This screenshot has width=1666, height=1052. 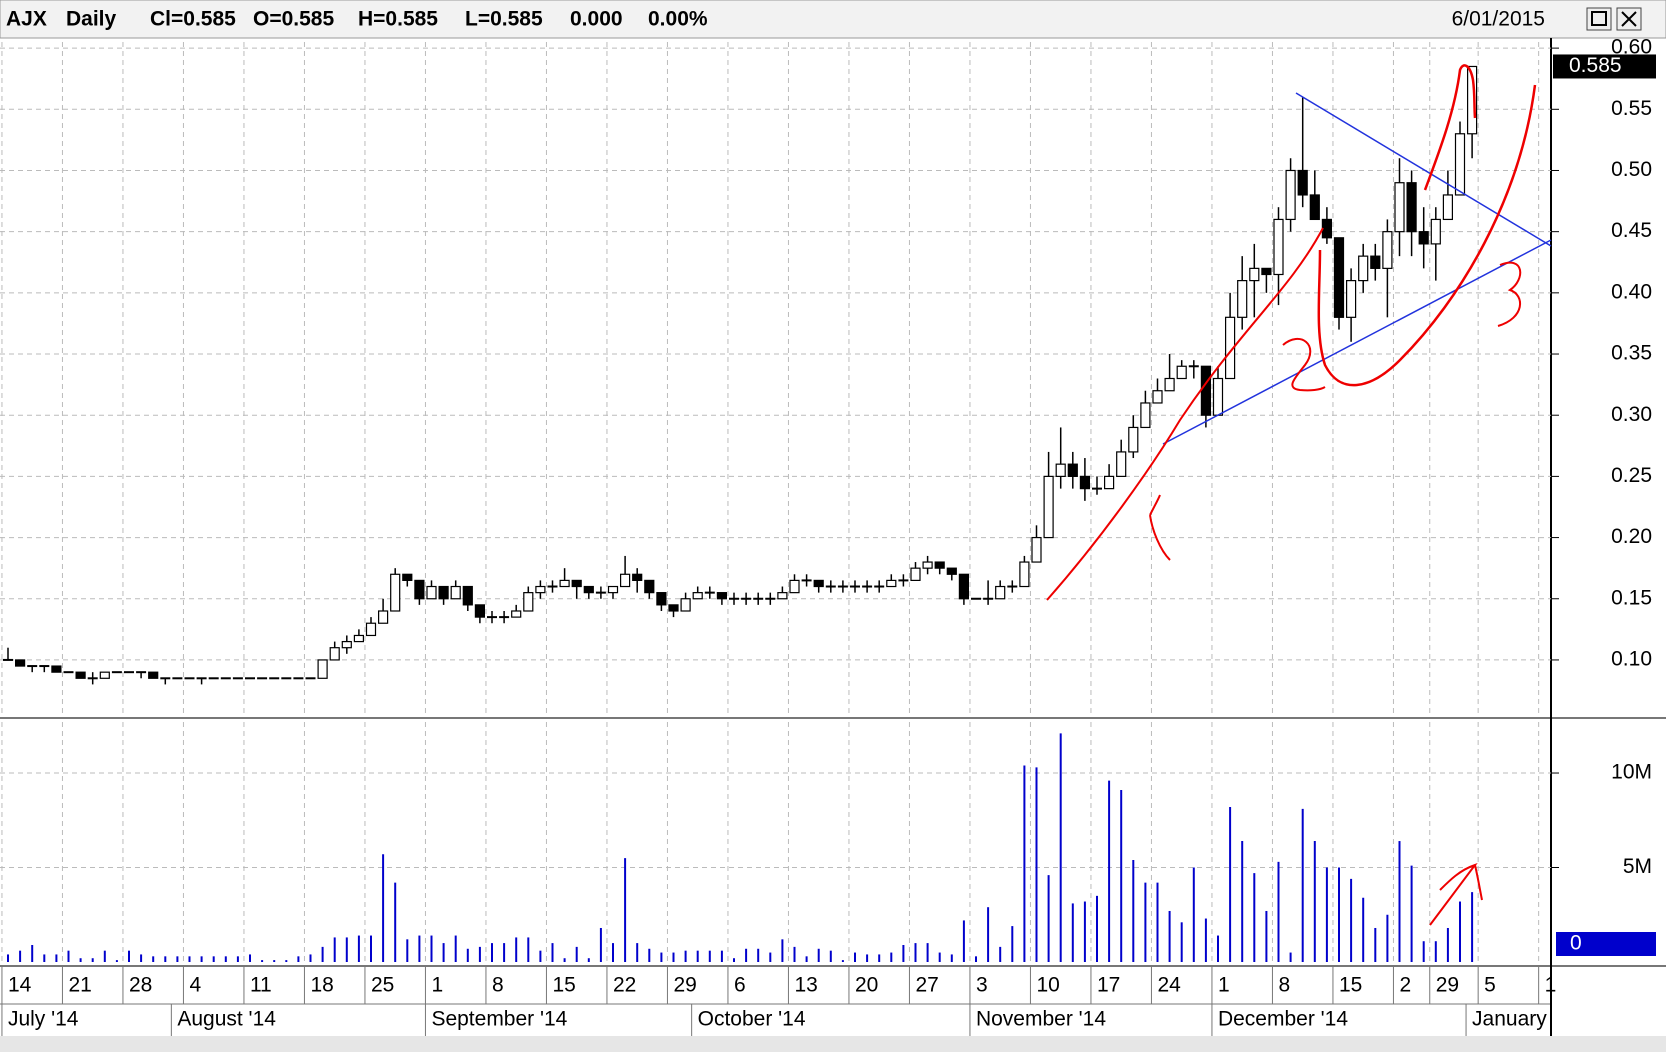 What do you see at coordinates (499, 1019) in the screenshot?
I see `month-label: September '14` at bounding box center [499, 1019].